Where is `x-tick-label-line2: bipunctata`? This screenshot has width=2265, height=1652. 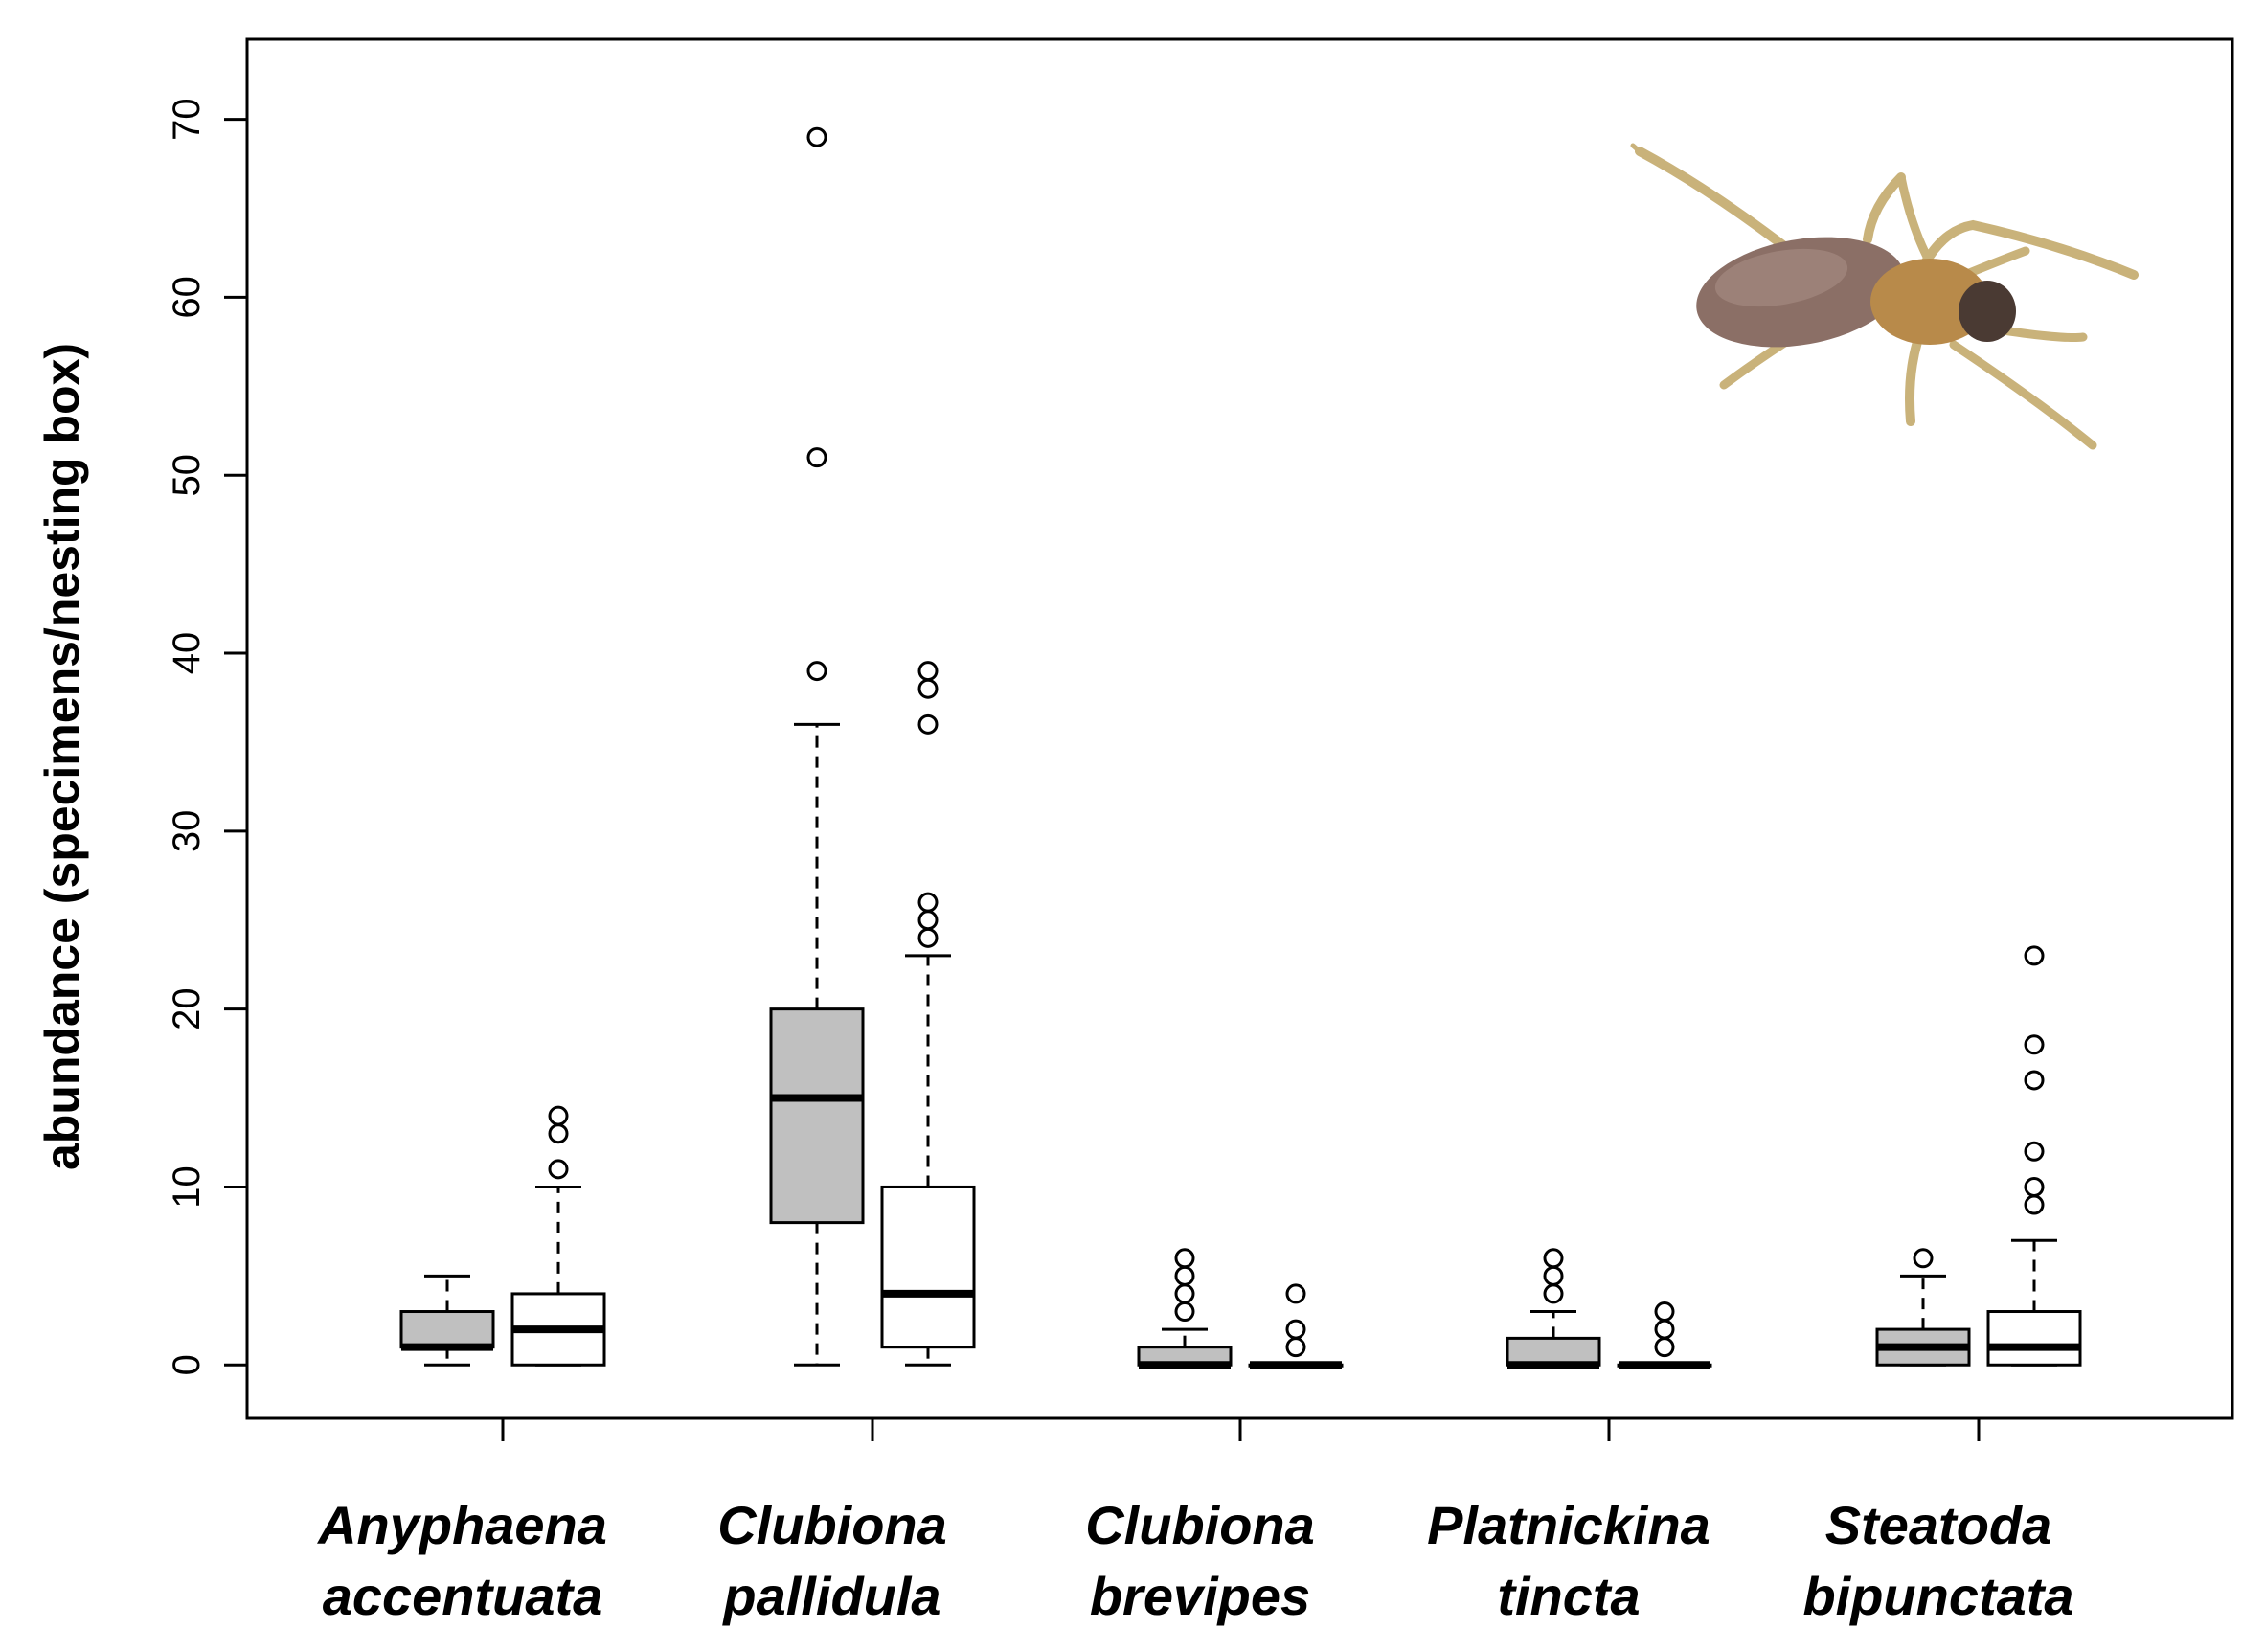
x-tick-label-line2: bipunctata is located at coordinates (1937, 1596).